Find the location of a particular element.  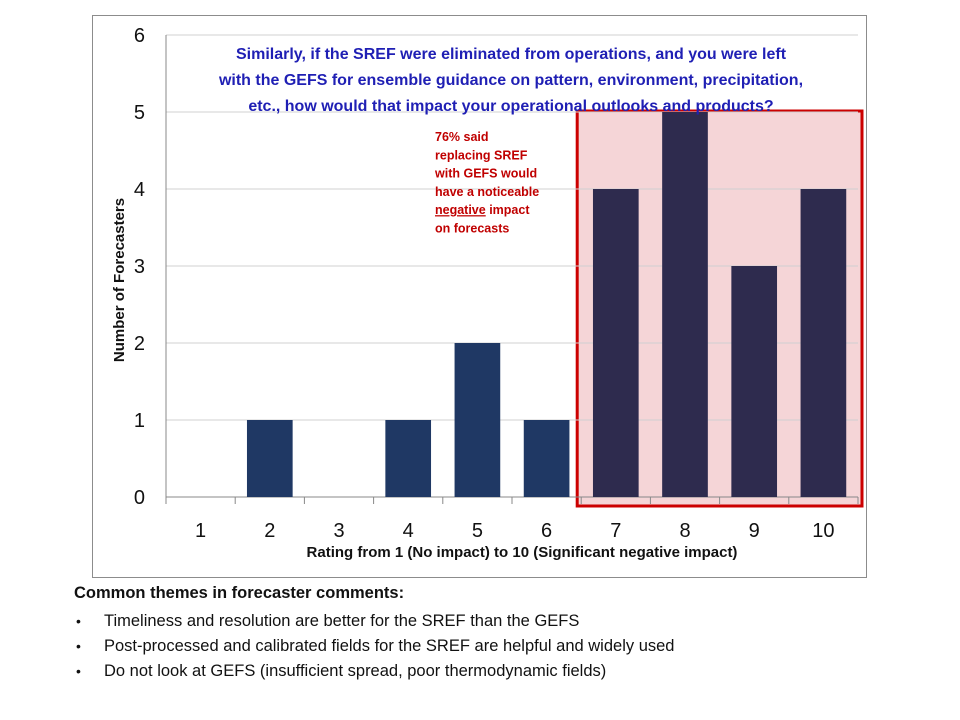

annotation-text: have a noticeable is located at coordinates (487, 192).